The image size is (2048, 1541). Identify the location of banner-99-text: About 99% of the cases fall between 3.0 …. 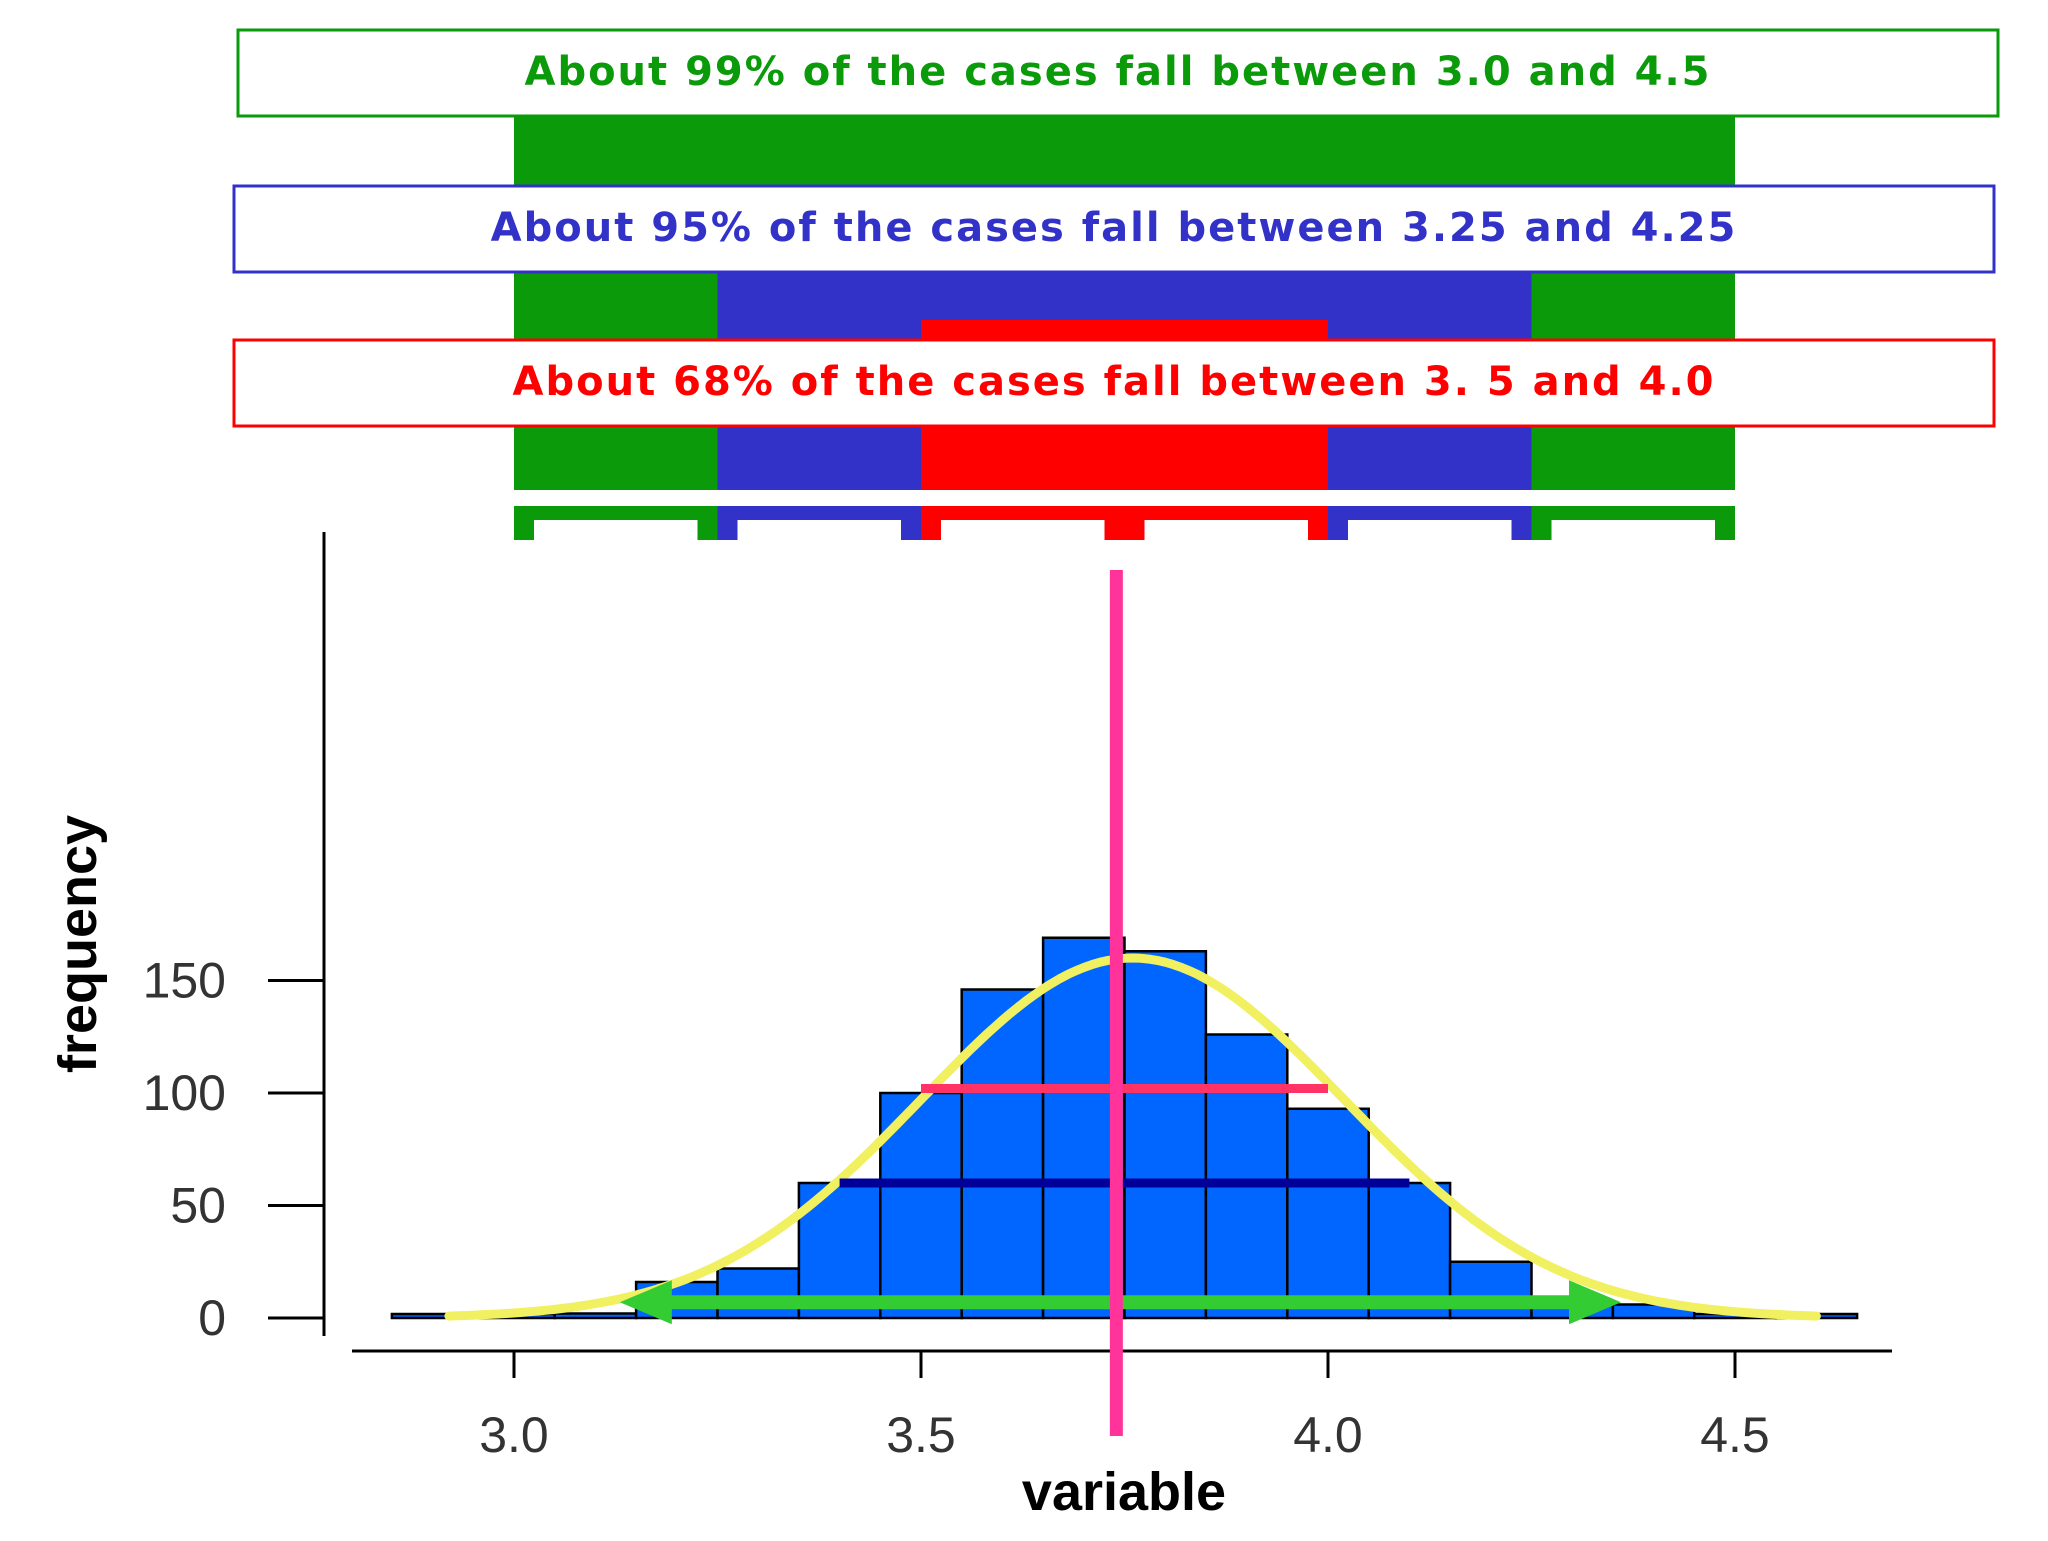
(1117, 72).